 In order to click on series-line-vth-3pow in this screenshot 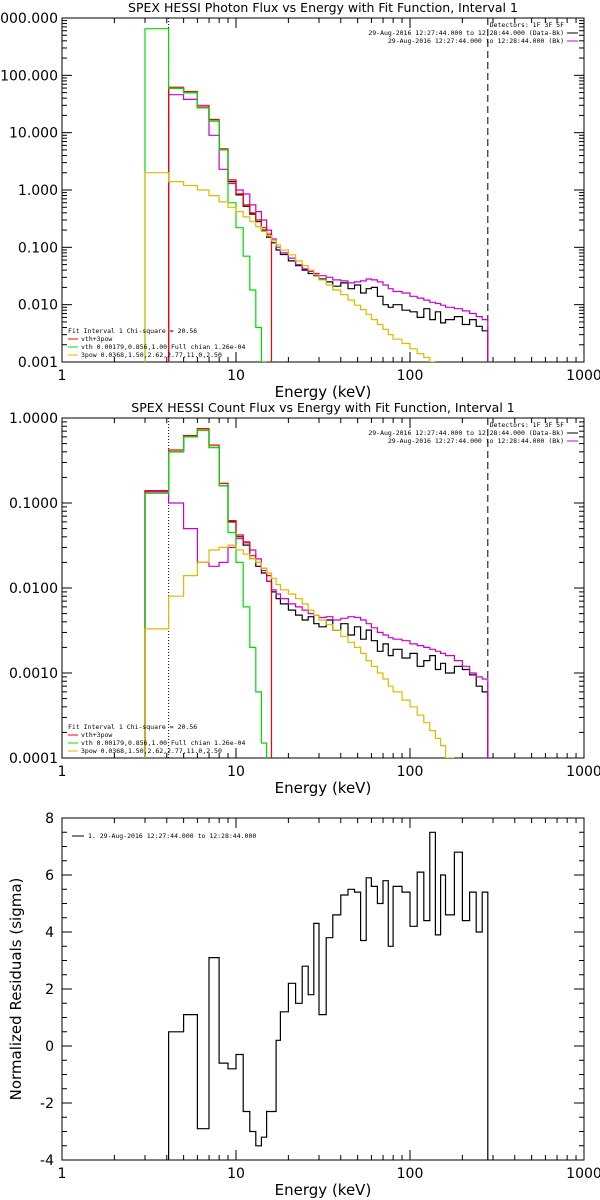, I will do `click(208, 593)`.